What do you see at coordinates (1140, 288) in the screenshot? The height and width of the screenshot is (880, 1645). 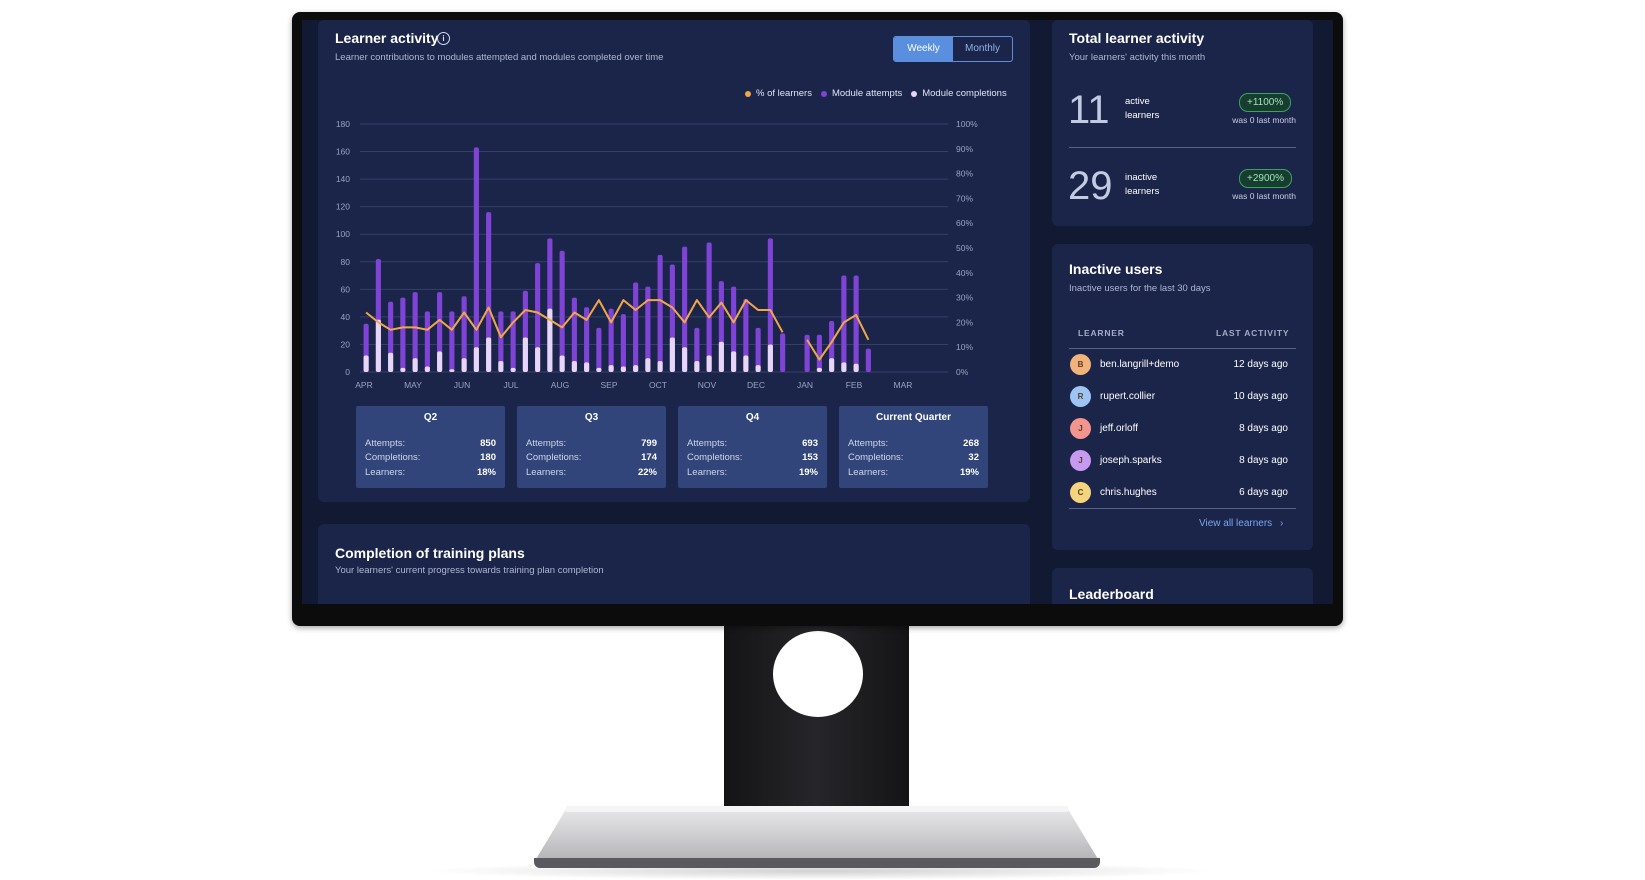 I see `inactive-users-subtitle: Inactive users for the last 30 days` at bounding box center [1140, 288].